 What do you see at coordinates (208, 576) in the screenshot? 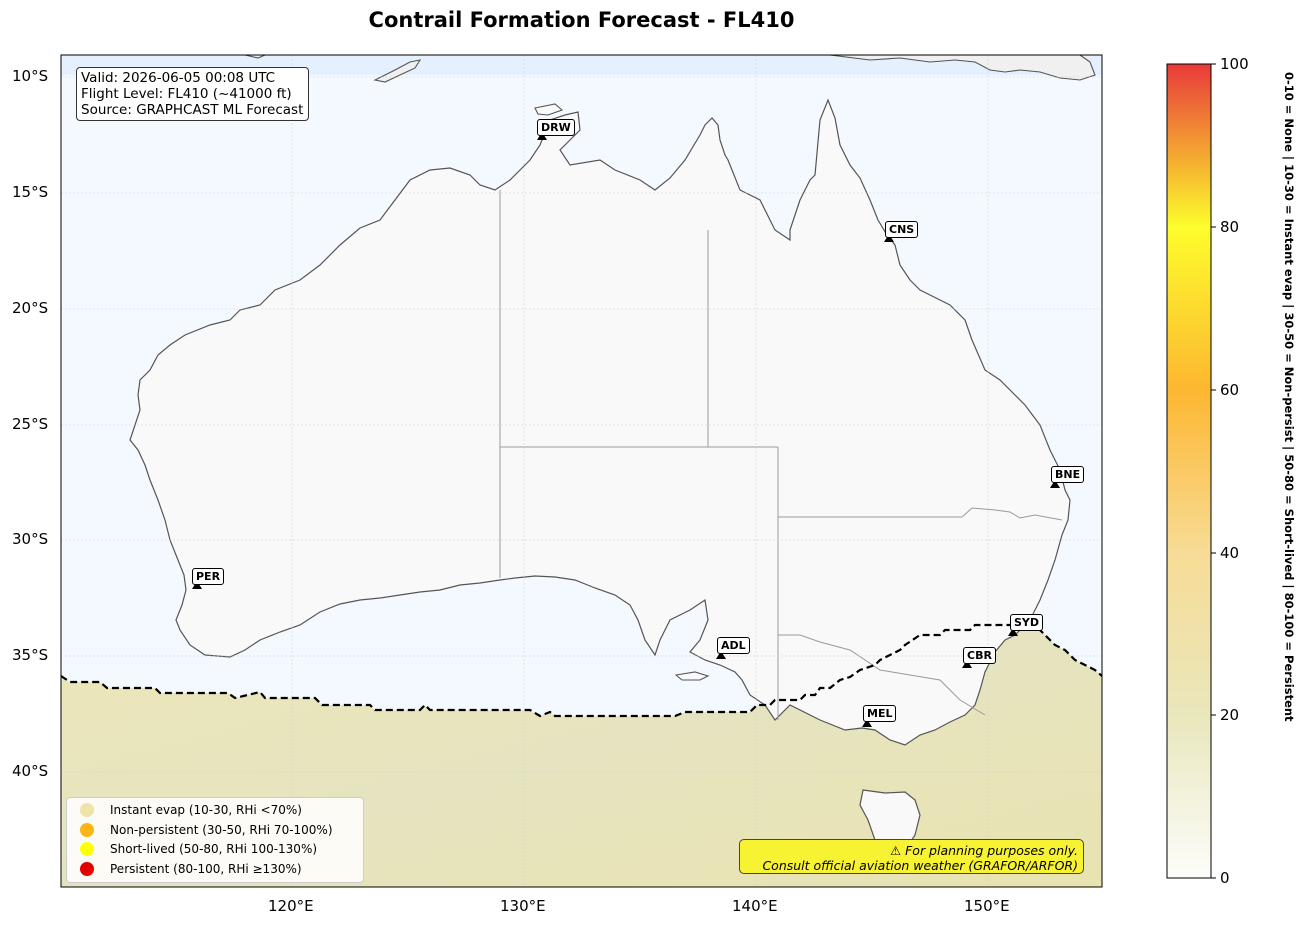
I see `airport-label-per: PER` at bounding box center [208, 576].